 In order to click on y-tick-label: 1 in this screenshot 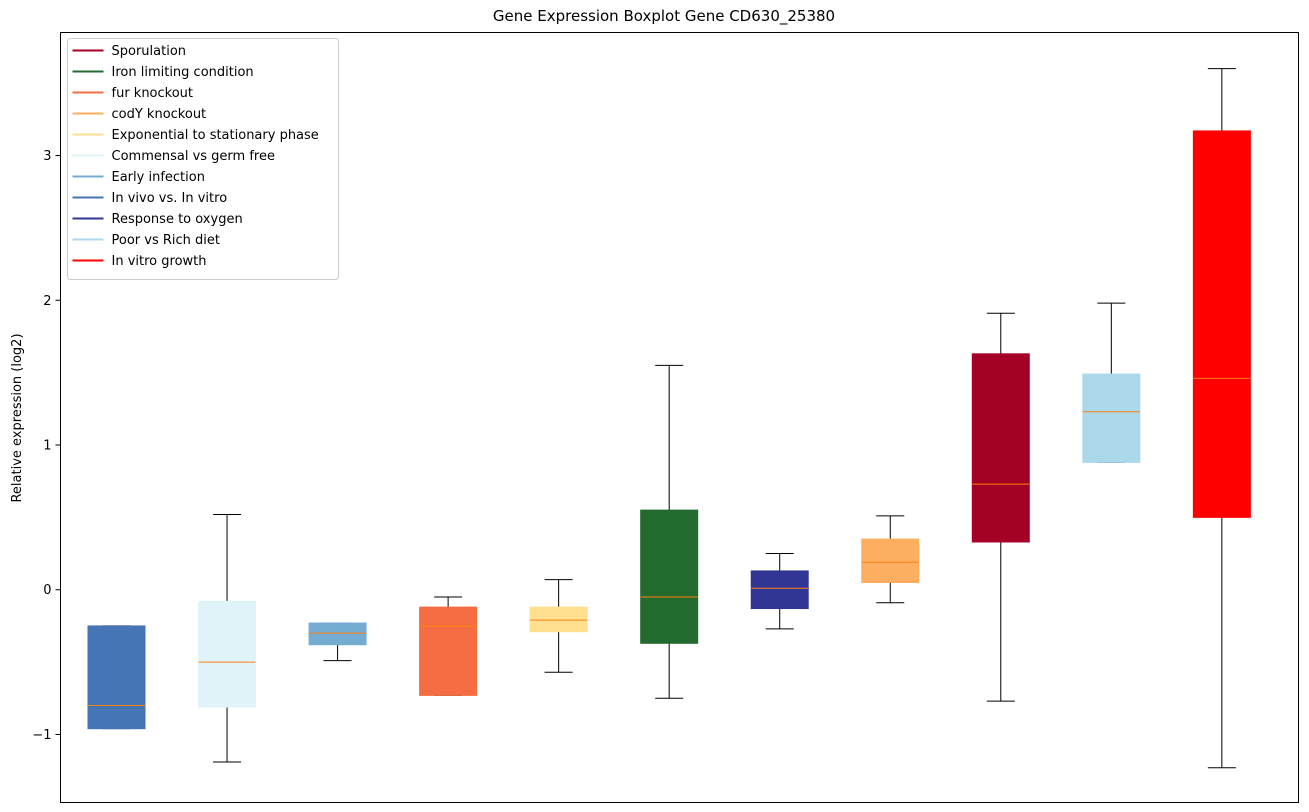, I will do `click(47, 446)`.